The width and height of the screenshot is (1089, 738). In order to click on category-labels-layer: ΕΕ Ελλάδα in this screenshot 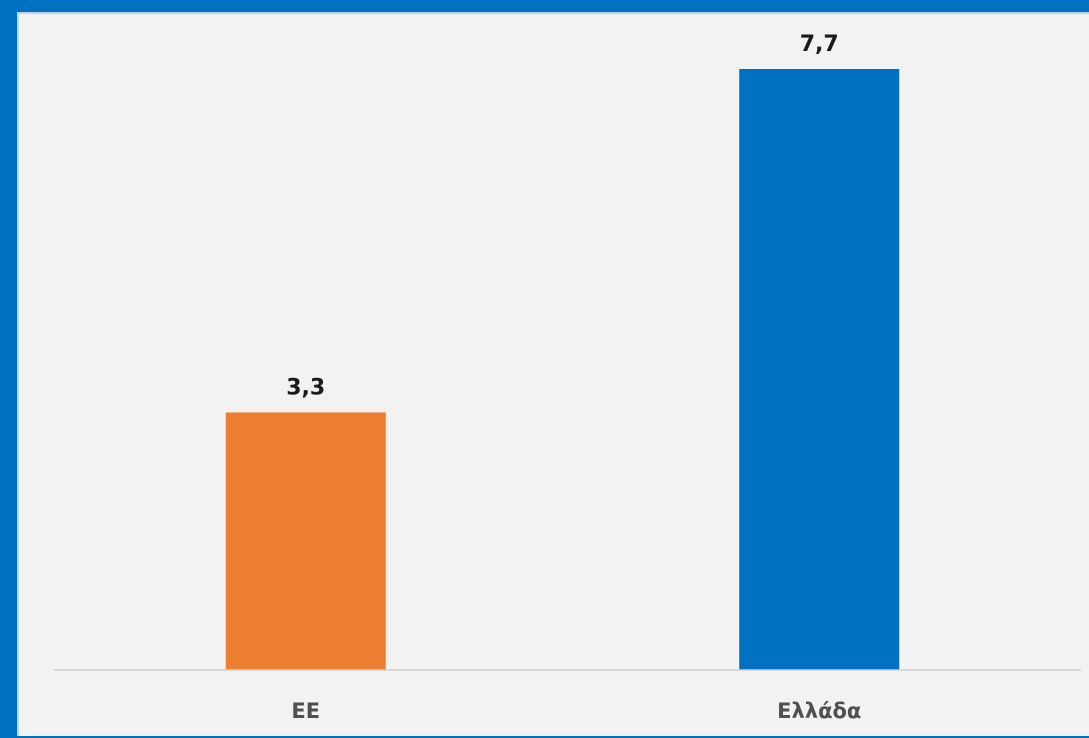, I will do `click(576, 711)`.